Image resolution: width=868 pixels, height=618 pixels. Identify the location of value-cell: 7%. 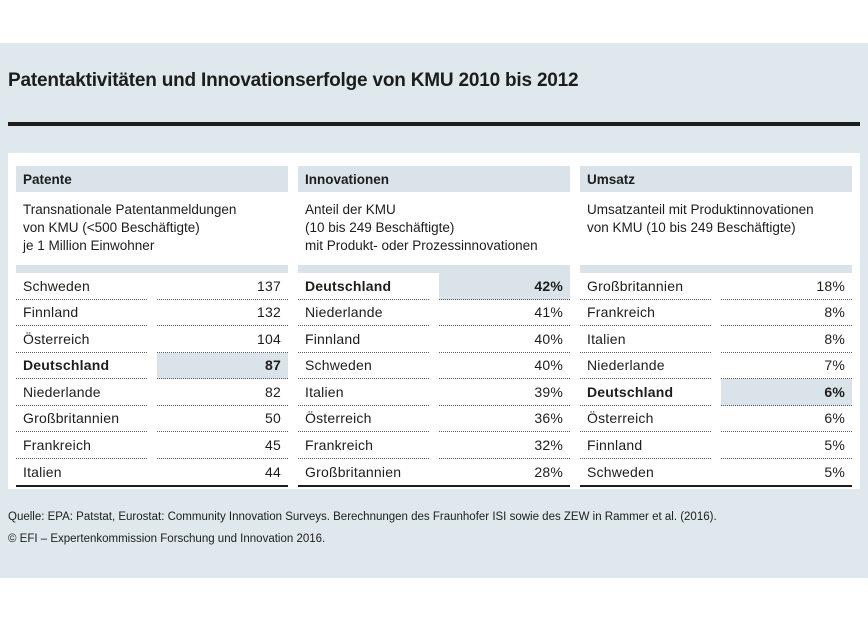
(786, 366).